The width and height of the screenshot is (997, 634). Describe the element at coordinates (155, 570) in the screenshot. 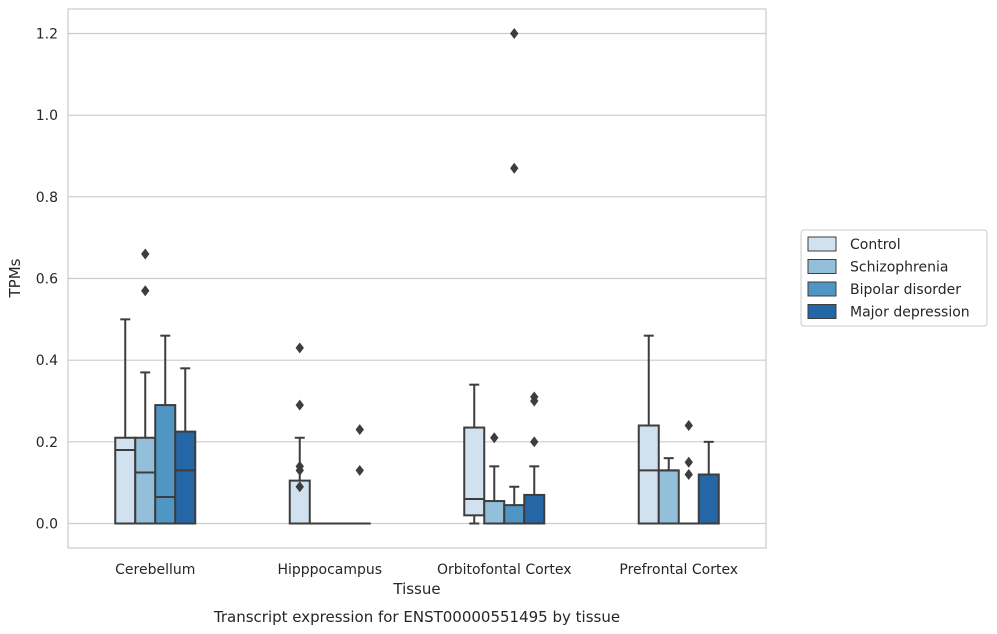

I see `x-tick-label: Cerebellum` at that location.